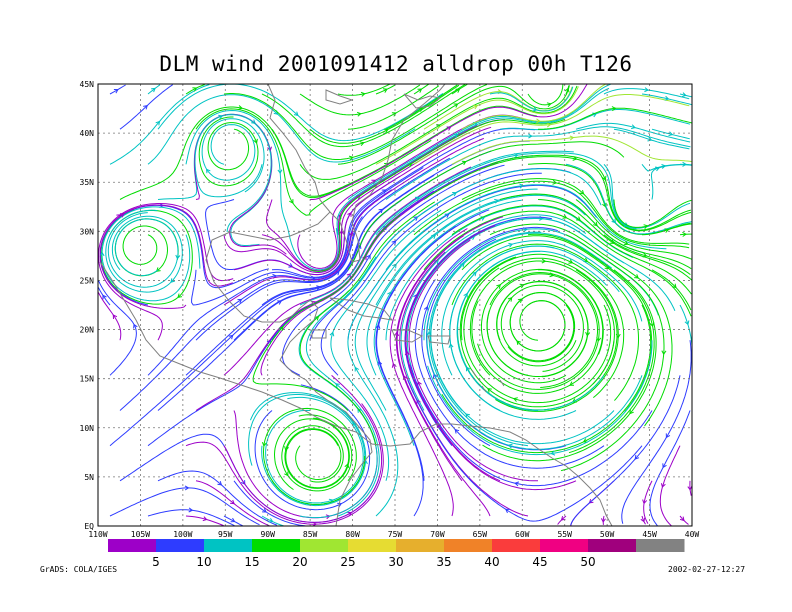 The width and height of the screenshot is (792, 612). I want to click on color-scale-label: 45, so click(539, 562).